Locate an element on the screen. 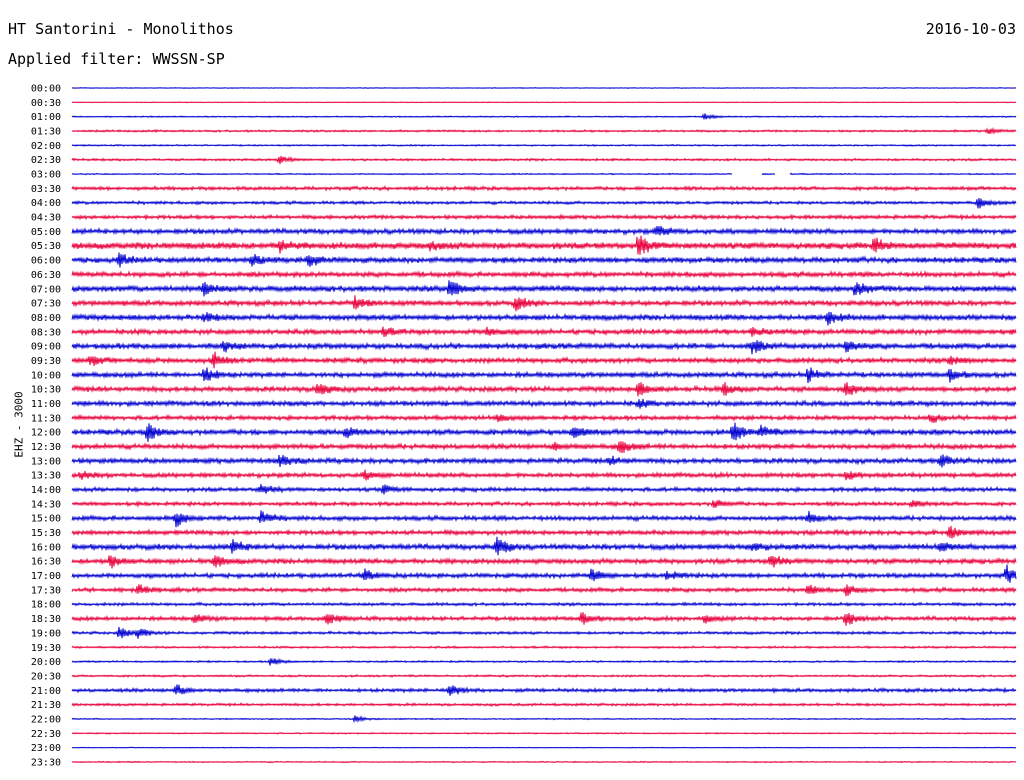 Image resolution: width=1024 pixels, height=780 pixels. time-tick-label: 11:00 is located at coordinates (46, 404).